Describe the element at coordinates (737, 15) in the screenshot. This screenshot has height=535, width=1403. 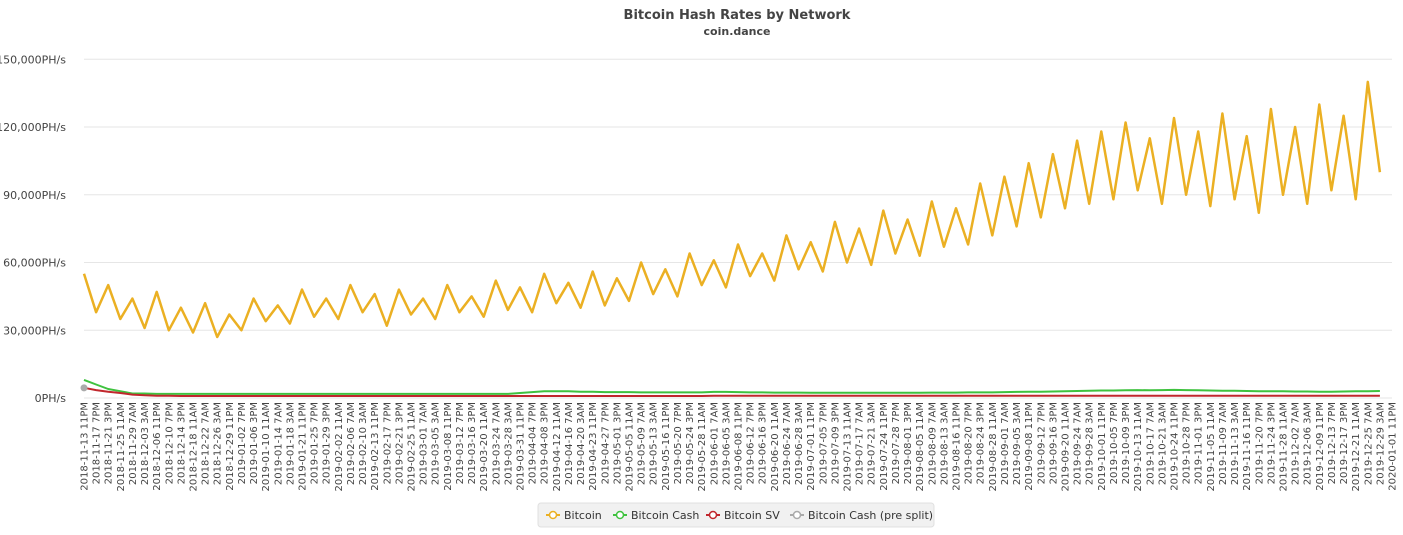
I see `chart-title: Bitcoin Hash Rates by Network` at that location.